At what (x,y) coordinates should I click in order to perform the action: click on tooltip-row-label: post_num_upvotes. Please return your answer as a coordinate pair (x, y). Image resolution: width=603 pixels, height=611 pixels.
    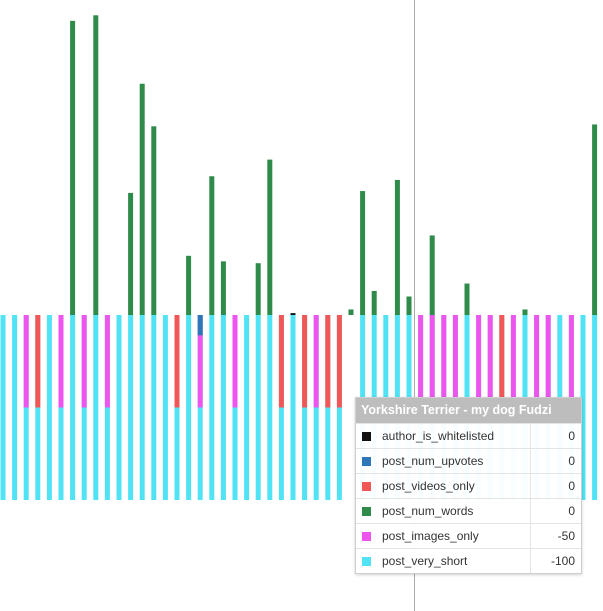
    Looking at the image, I should click on (456, 461).